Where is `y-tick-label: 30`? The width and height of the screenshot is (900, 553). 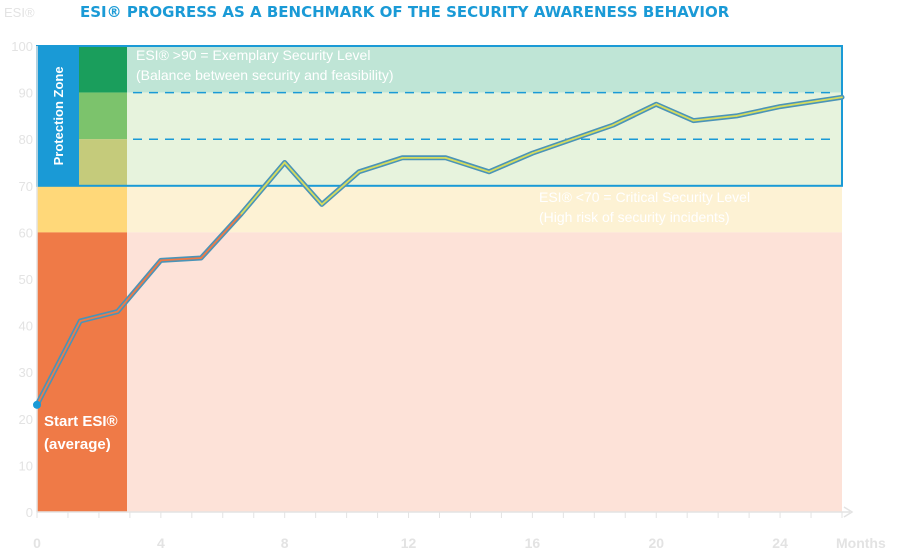 y-tick-label: 30 is located at coordinates (26, 372).